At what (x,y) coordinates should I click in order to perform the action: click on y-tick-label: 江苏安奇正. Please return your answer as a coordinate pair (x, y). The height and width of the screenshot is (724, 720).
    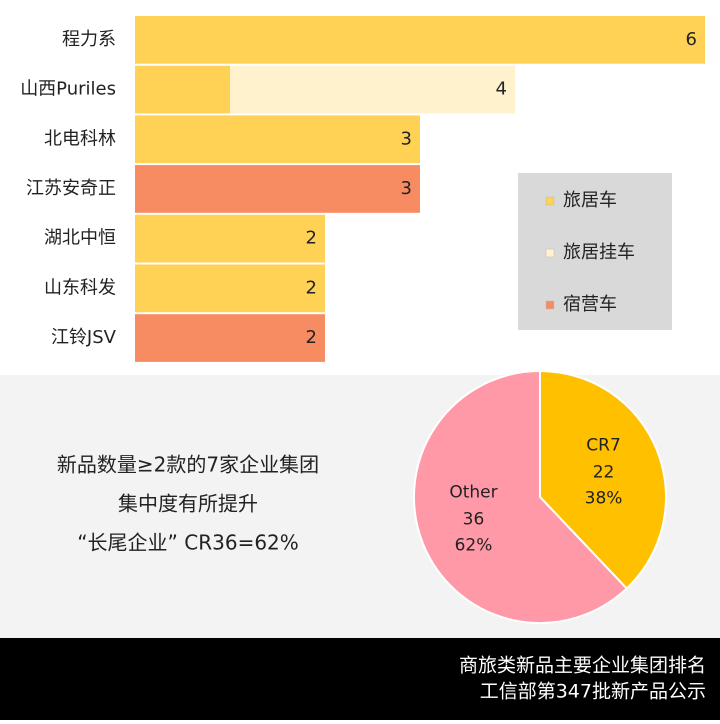
    Looking at the image, I should click on (71, 188).